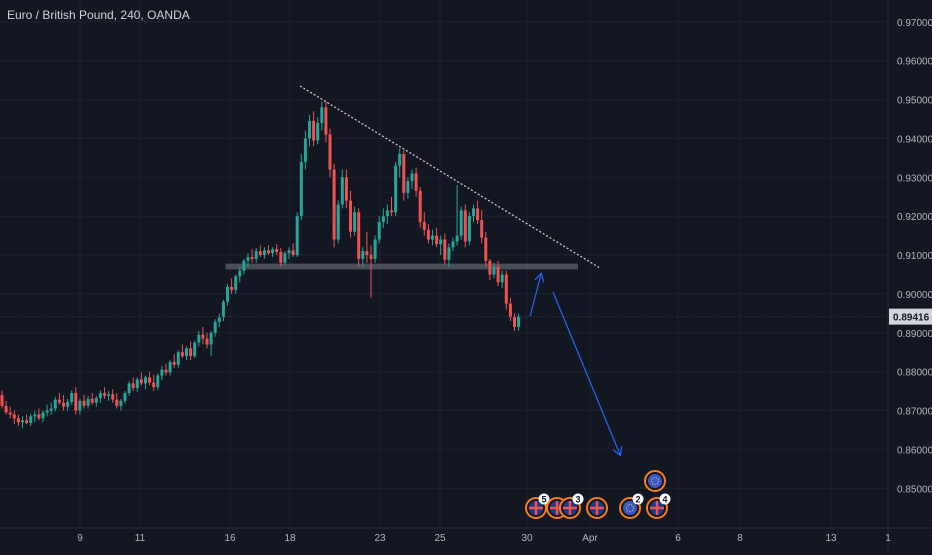 This screenshot has width=932, height=555. I want to click on eu-flag-icon, so click(630, 508).